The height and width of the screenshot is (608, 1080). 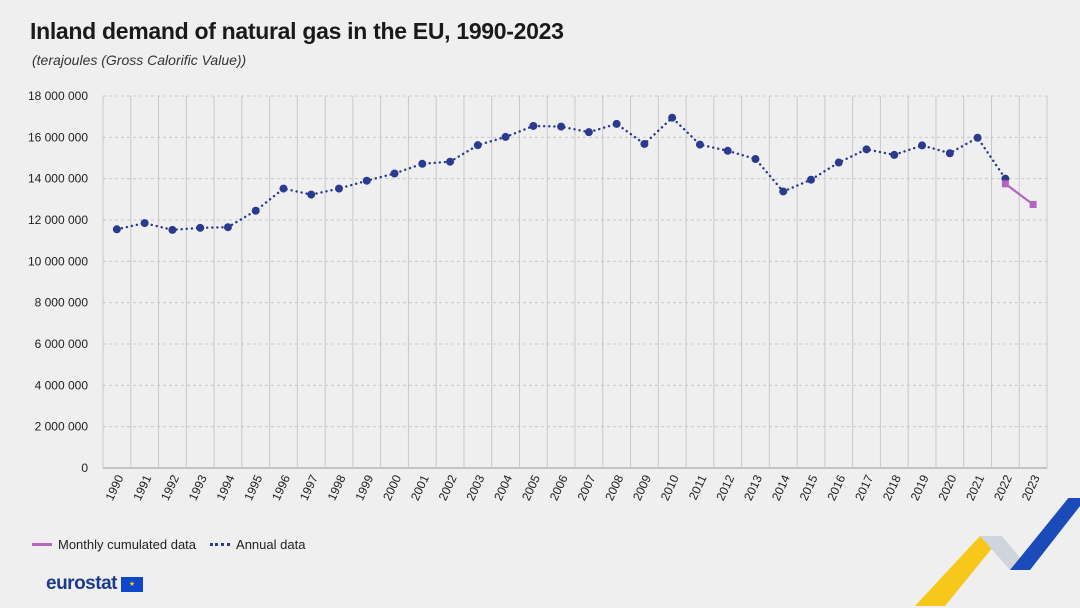 What do you see at coordinates (62, 344) in the screenshot?
I see `y-tick-label: 6 000 000` at bounding box center [62, 344].